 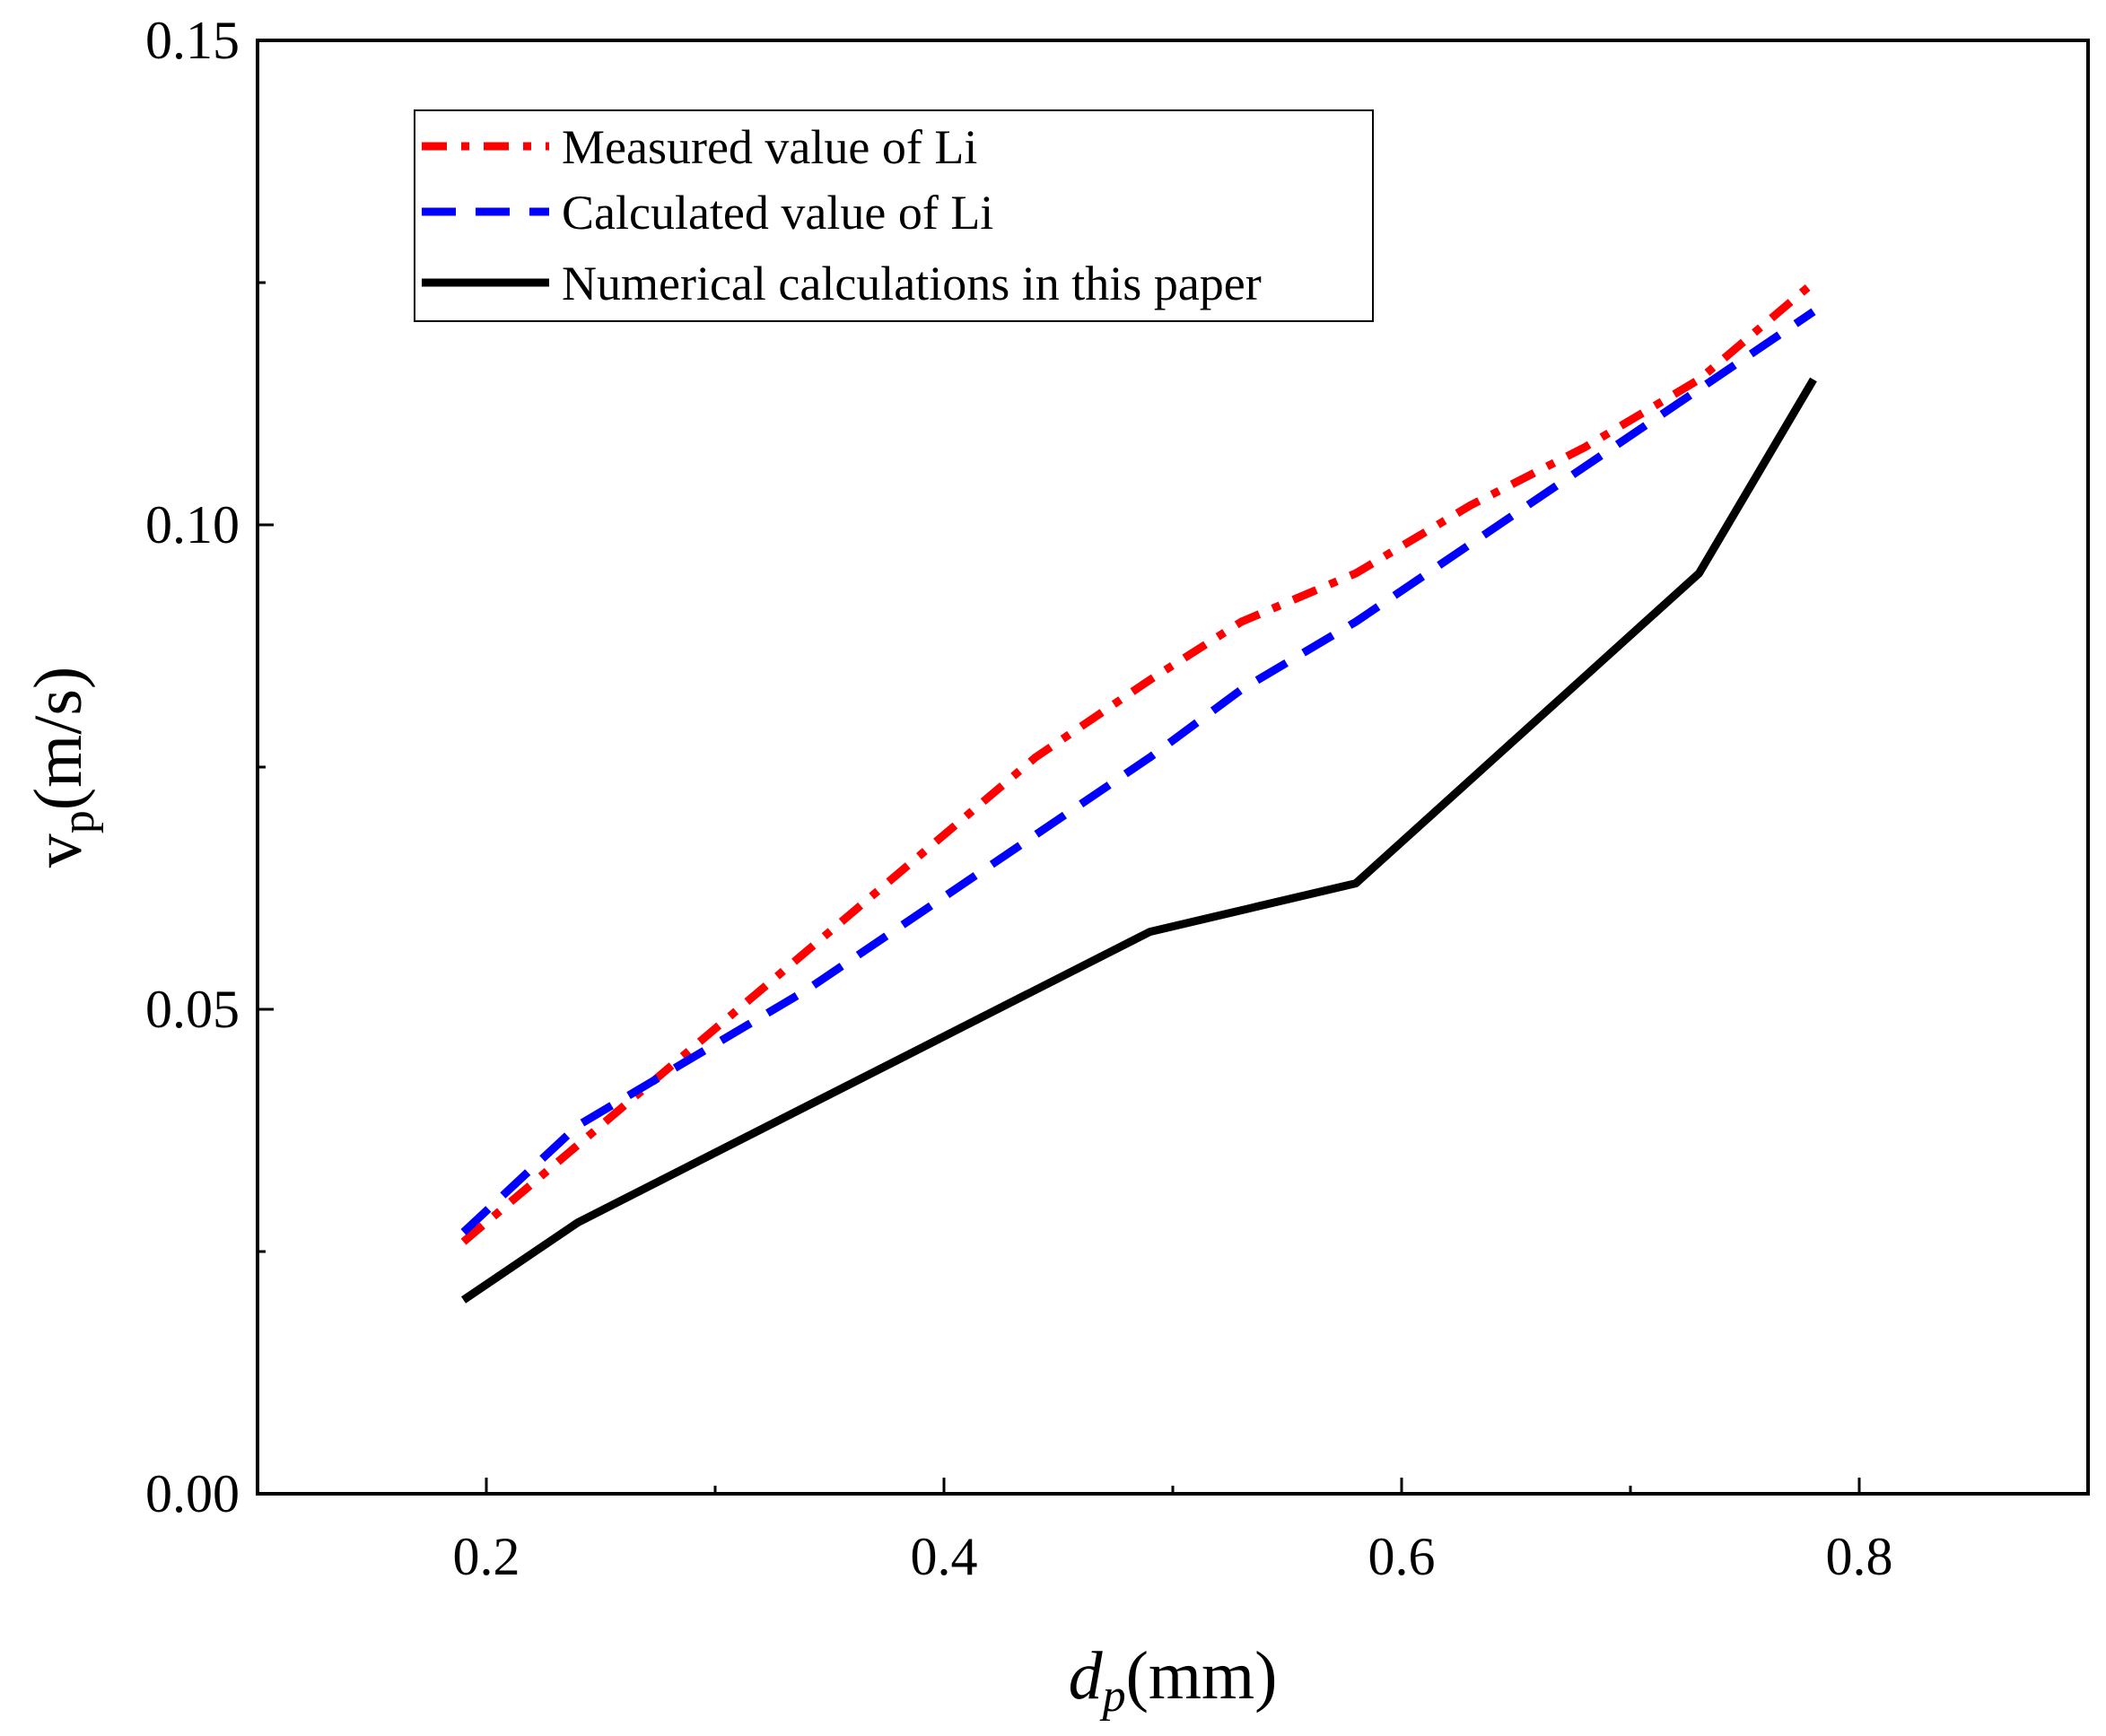 What do you see at coordinates (486, 1557) in the screenshot?
I see `x-tick-label: 0.2` at bounding box center [486, 1557].